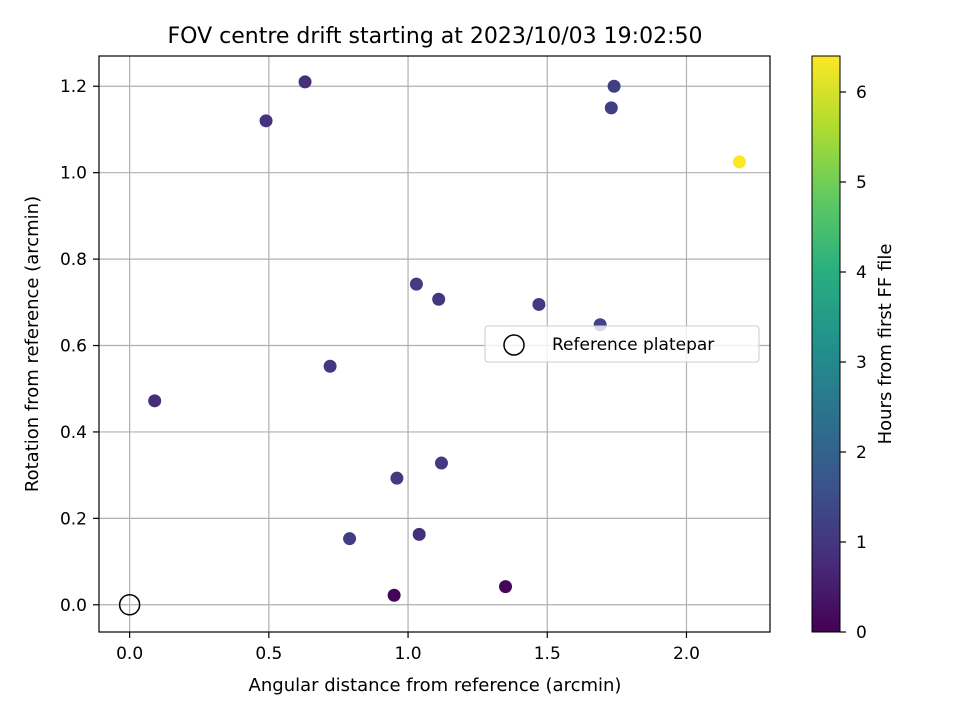 This screenshot has height=720, width=960. Describe the element at coordinates (853, 363) in the screenshot. I see `colorbar-ticks: 0 1 2 3 4 5 6` at that location.